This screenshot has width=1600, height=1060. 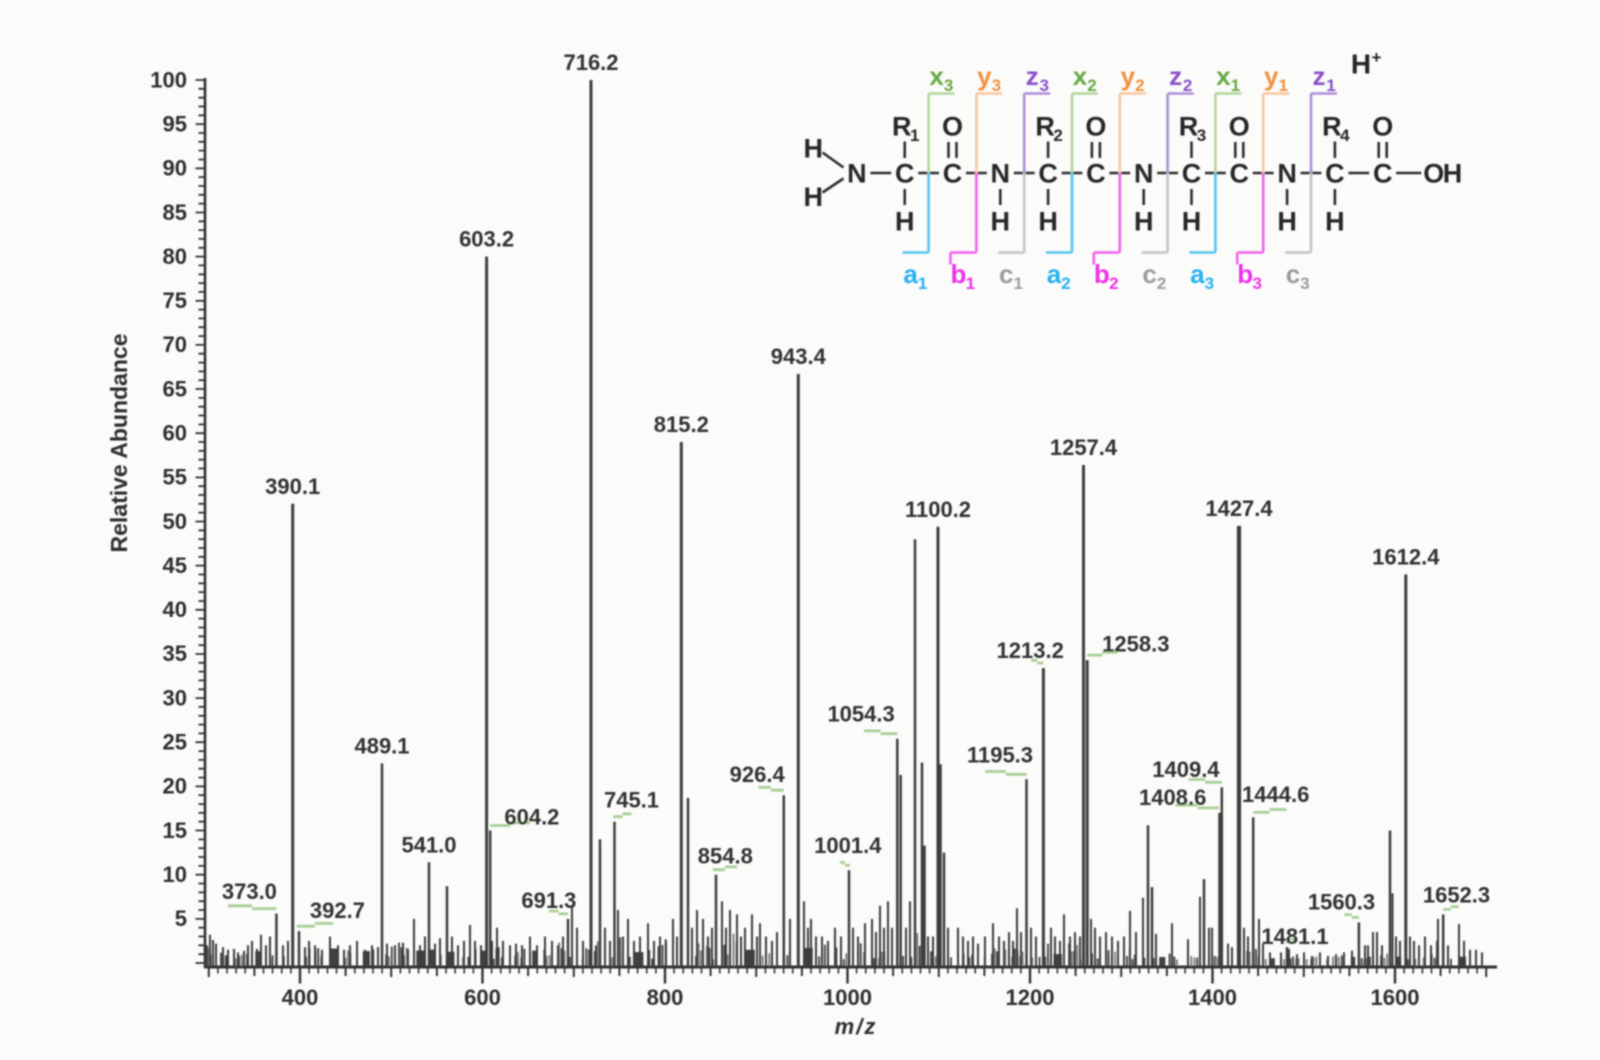 What do you see at coordinates (1186, 769) in the screenshot?
I see `svg-text: 1409.4` at bounding box center [1186, 769].